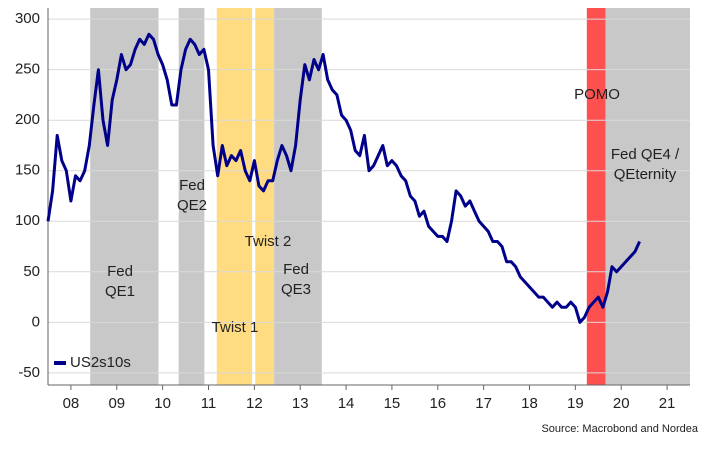 This screenshot has height=450, width=712. I want to click on source-note: Source: Macrobond and Nordea, so click(619, 429).